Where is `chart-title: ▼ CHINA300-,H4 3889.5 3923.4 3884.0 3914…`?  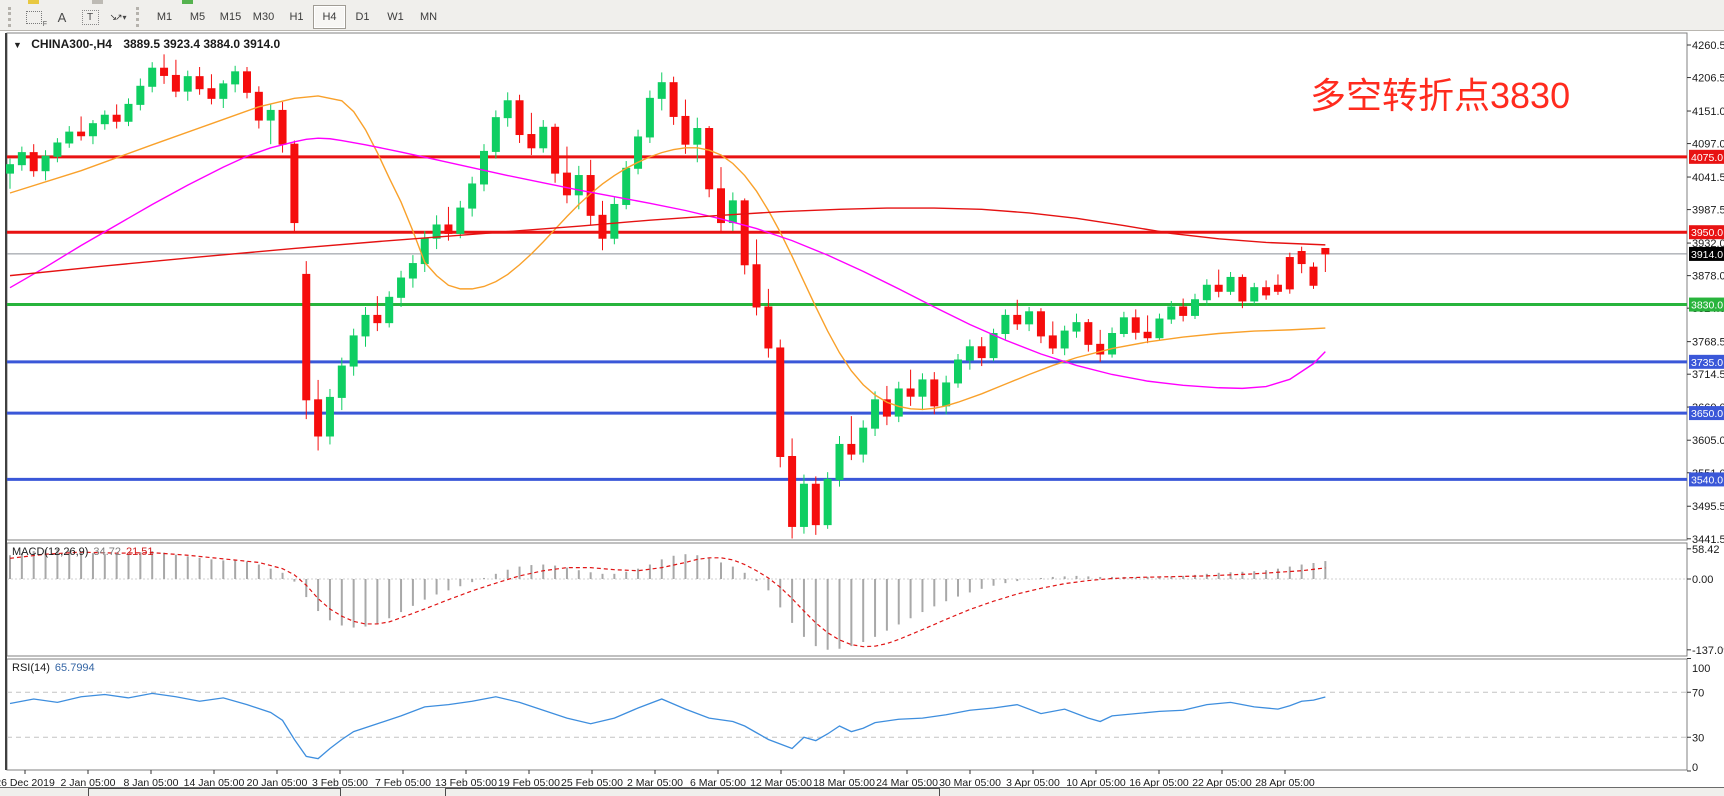
chart-title: ▼ CHINA300-,H4 3889.5 3923.4 3884.0 3914… is located at coordinates (146, 44).